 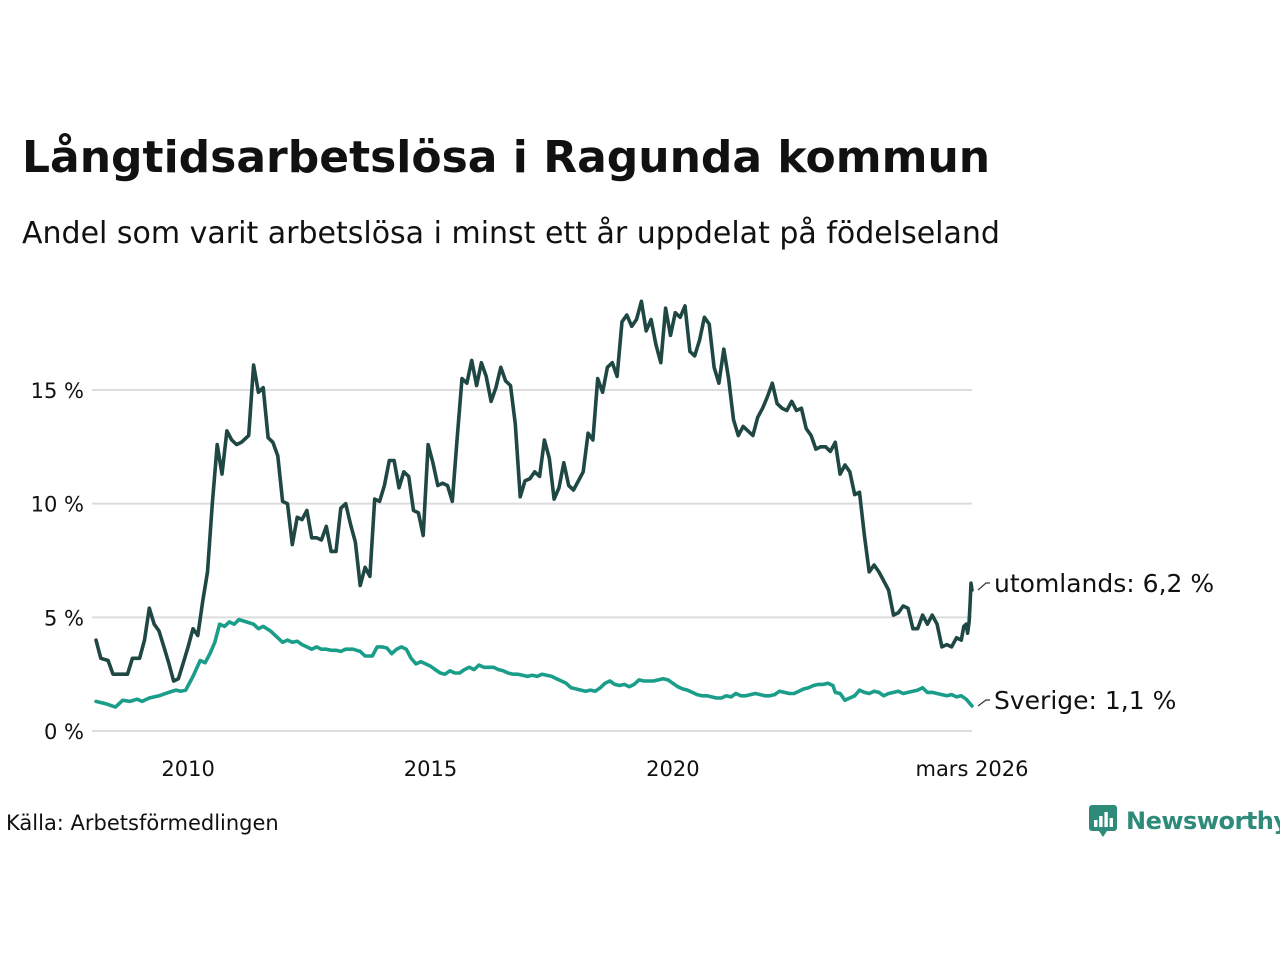 I want to click on chart-title: Långtidsarbetslösa i Ragunda kommun, so click(x=506, y=157).